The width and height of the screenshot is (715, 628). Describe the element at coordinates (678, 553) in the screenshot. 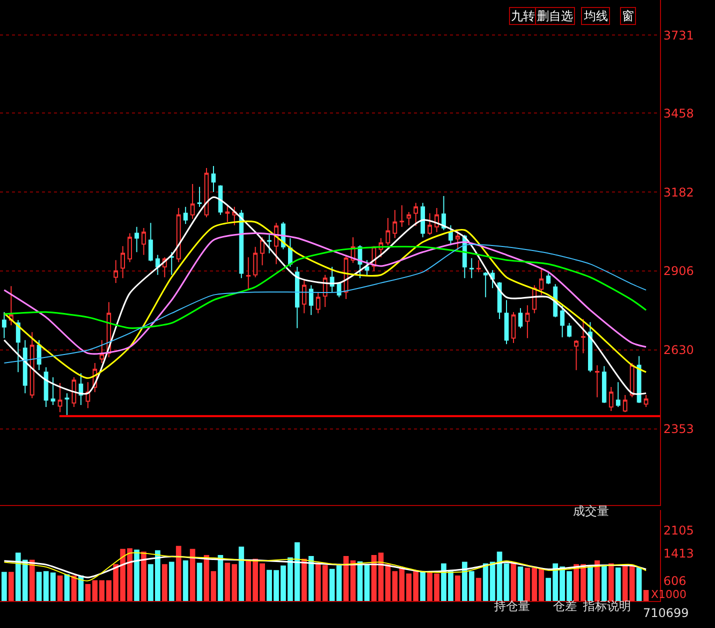

I see `y-tick-label: 1413` at that location.